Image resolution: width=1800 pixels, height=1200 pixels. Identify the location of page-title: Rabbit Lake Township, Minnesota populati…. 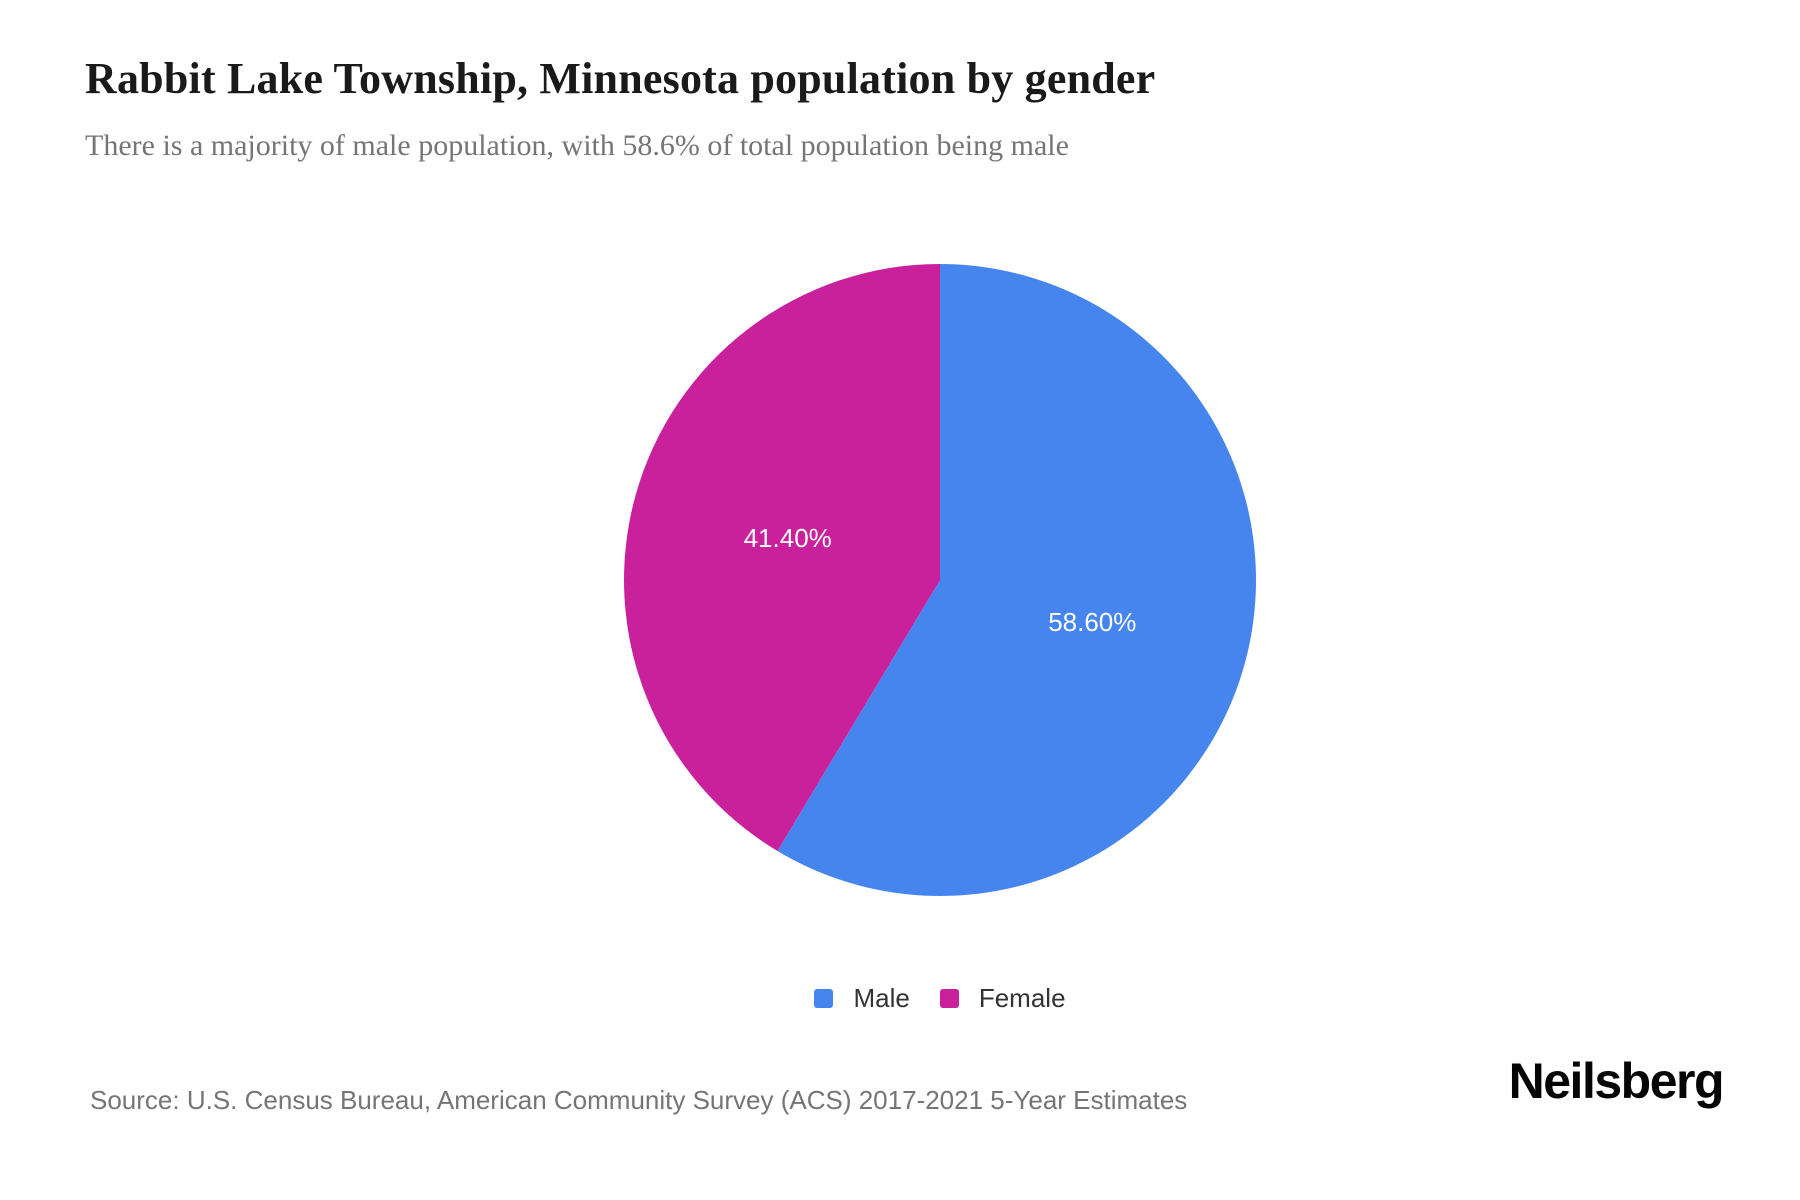
(620, 78).